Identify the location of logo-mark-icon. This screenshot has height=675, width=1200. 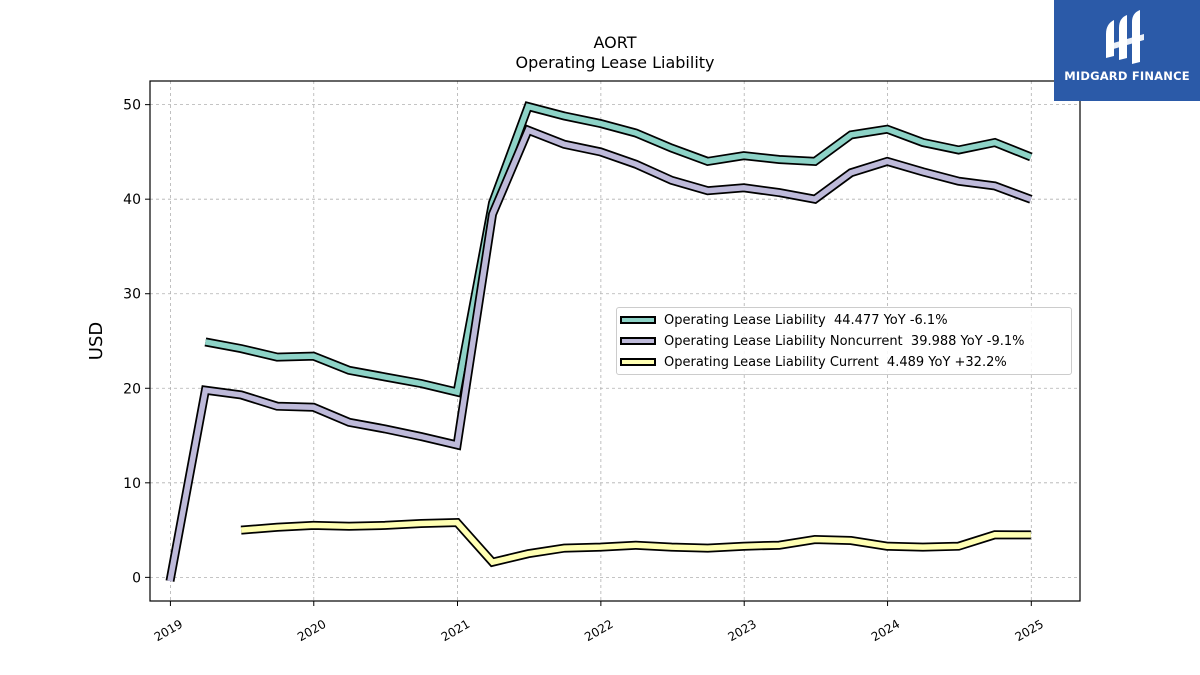
(1125, 37).